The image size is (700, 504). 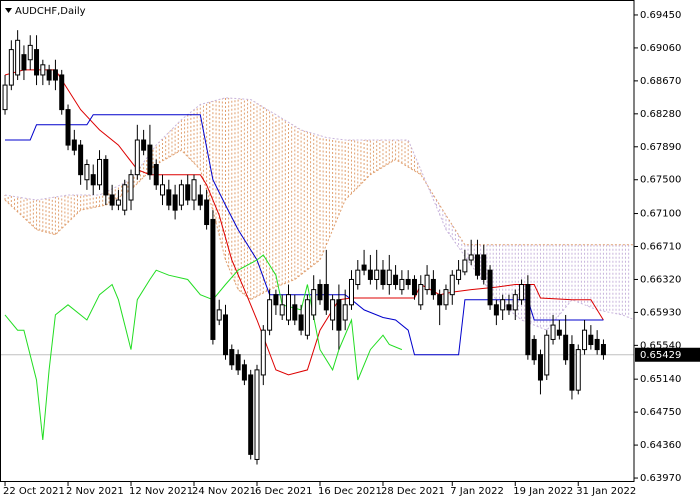 I want to click on x-tick-label: 24 Nov 2021, so click(x=224, y=491).